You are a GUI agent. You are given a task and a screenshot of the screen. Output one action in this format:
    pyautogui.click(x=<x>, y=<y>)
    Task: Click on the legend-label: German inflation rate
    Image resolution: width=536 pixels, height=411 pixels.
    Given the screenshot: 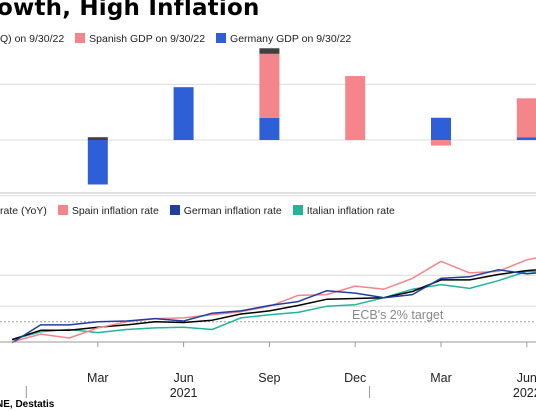 What is the action you would take?
    pyautogui.click(x=232, y=211)
    